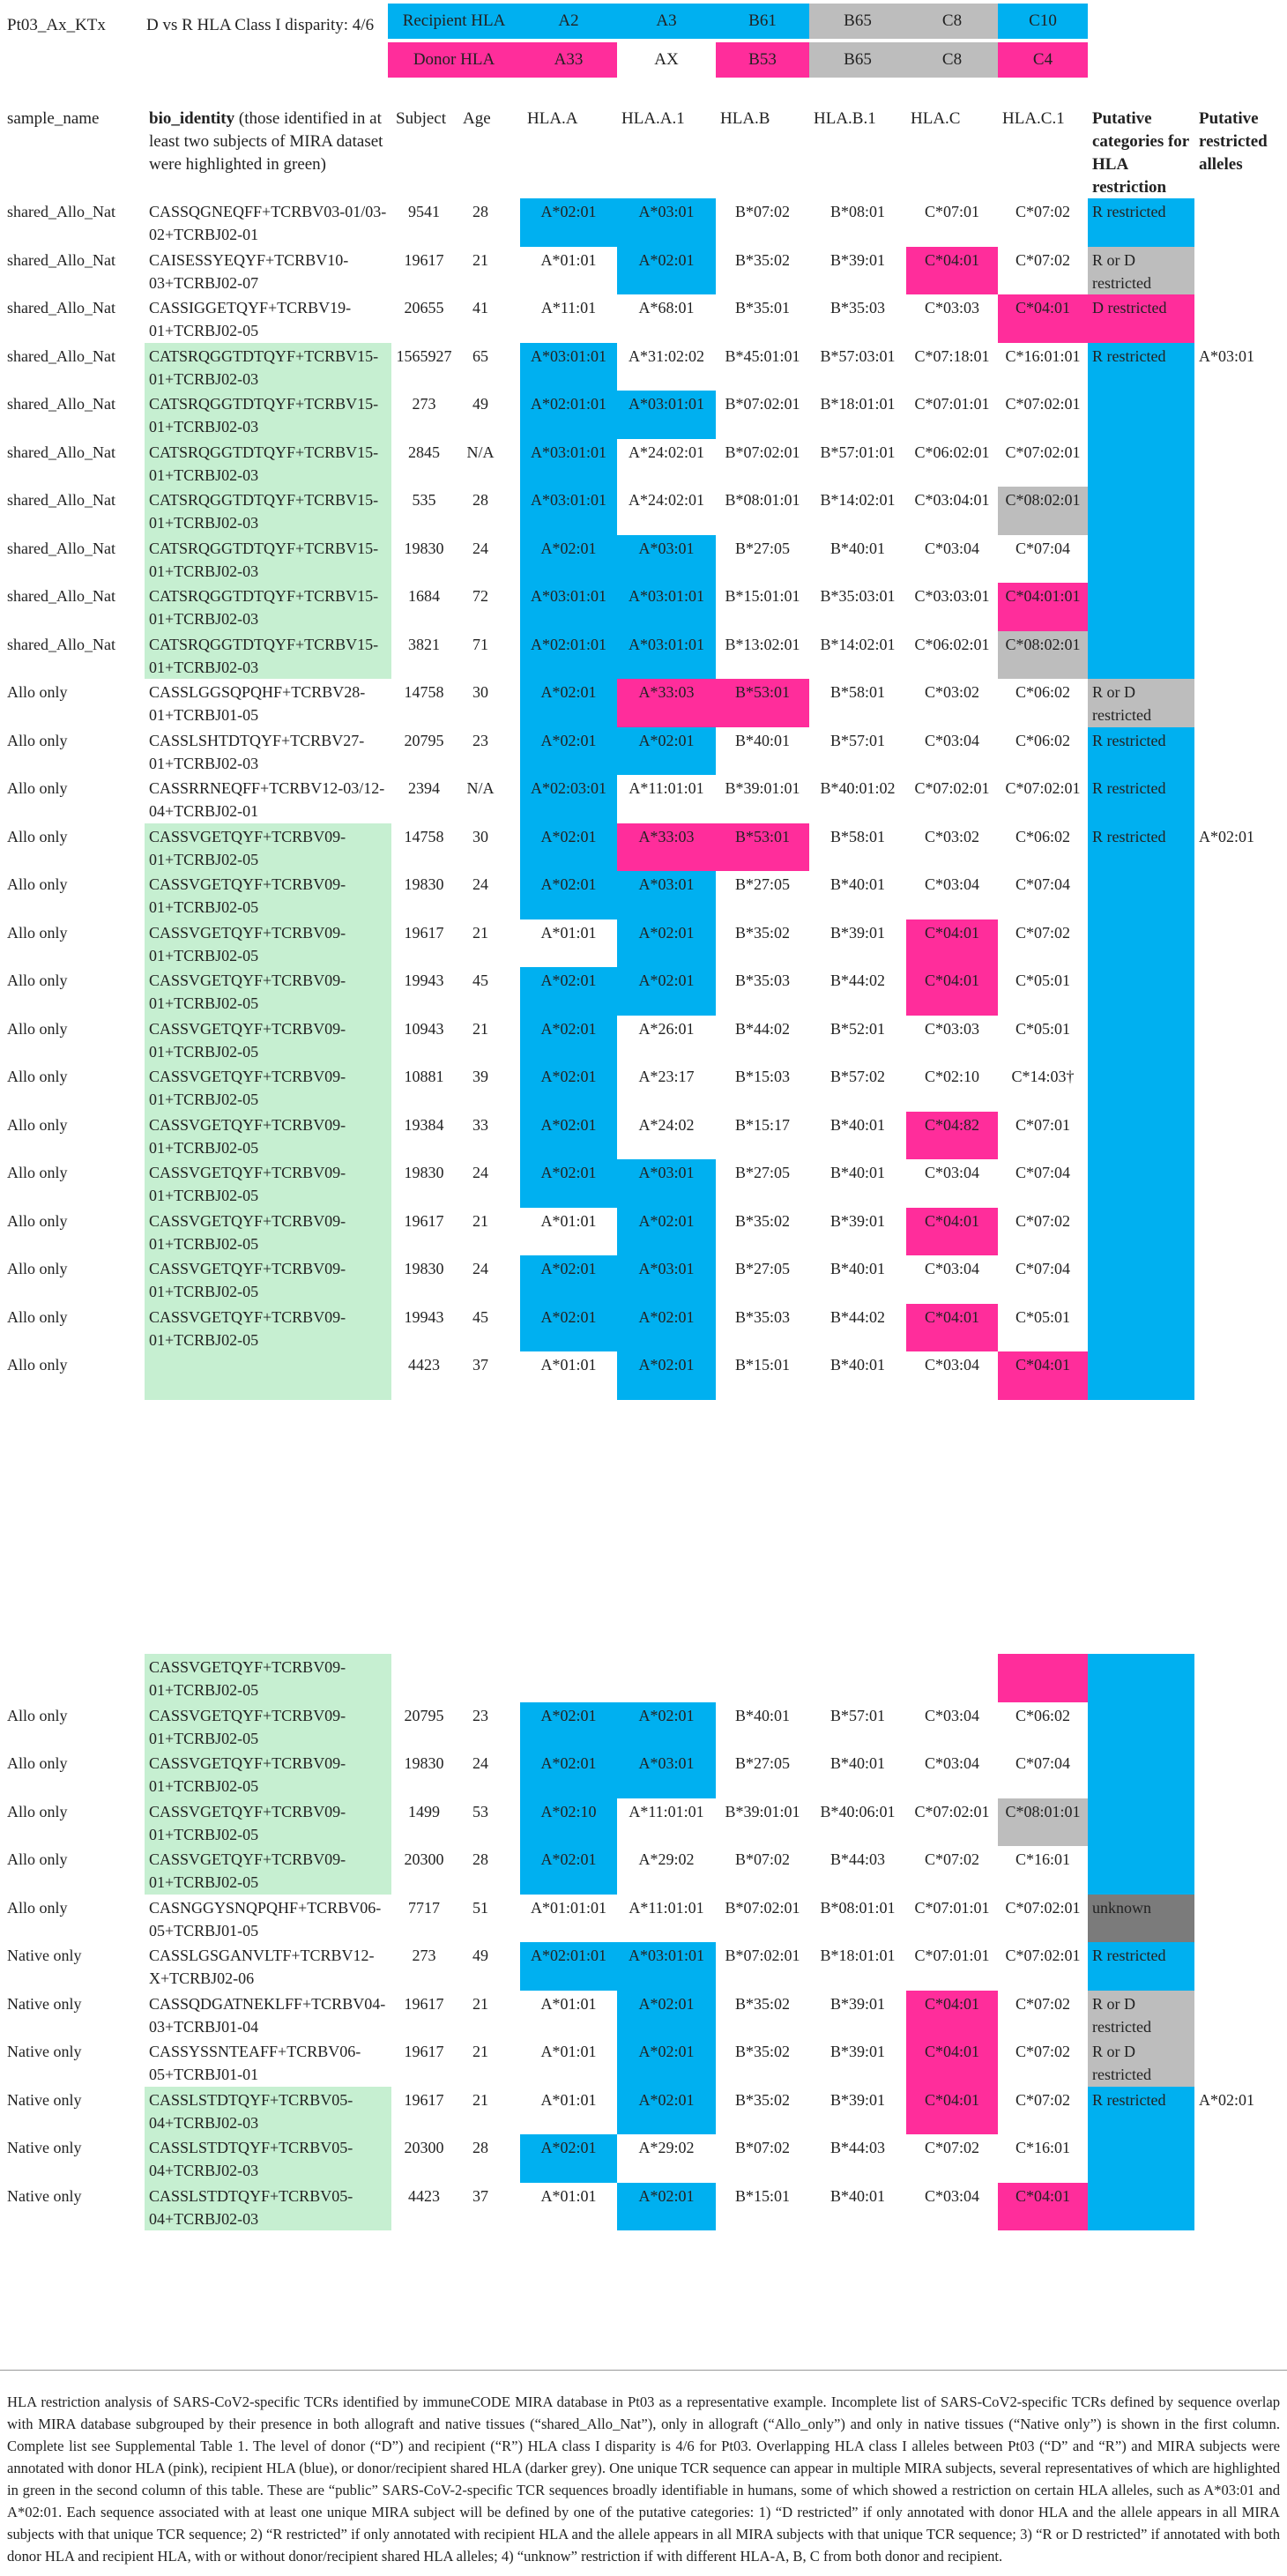  I want to click on hla-a-cell: A*02:10, so click(568, 1822).